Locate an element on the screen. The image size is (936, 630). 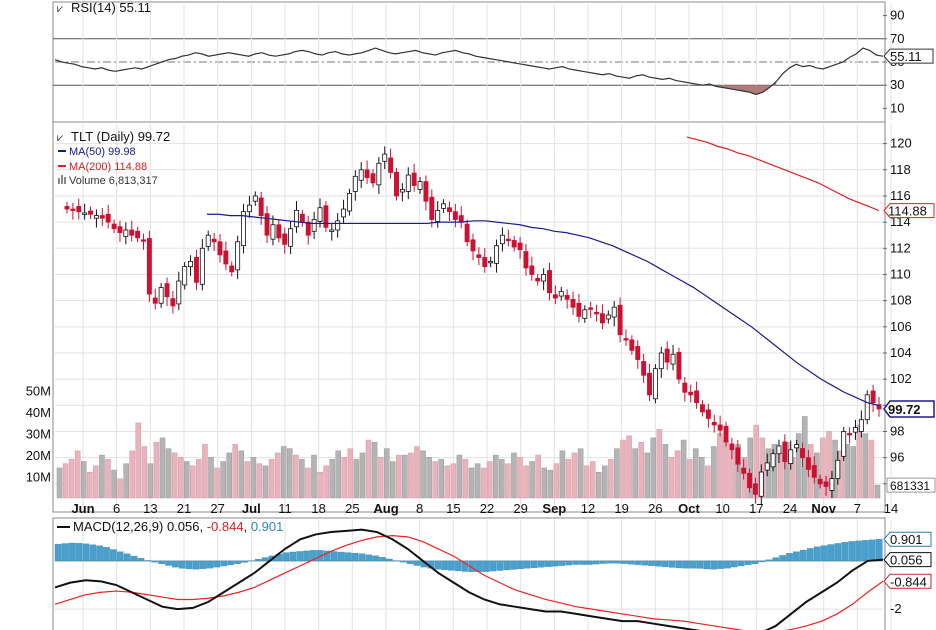
macd-signal-tag is located at coordinates (907, 581).